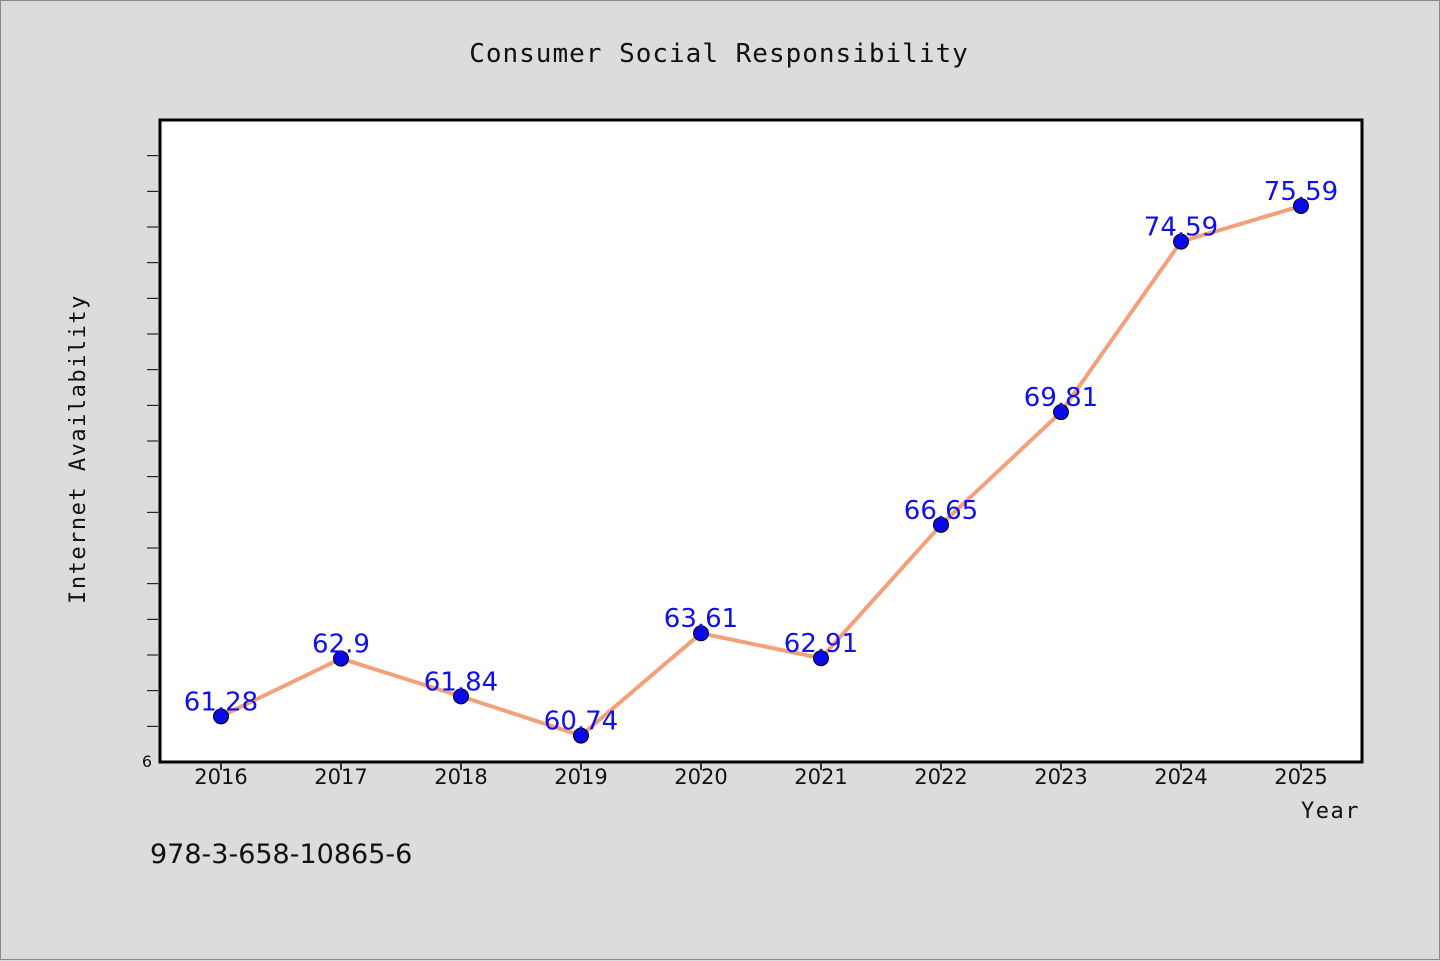 Image resolution: width=1440 pixels, height=961 pixels. I want to click on y-axis-label: Internet Availability, so click(78, 449).